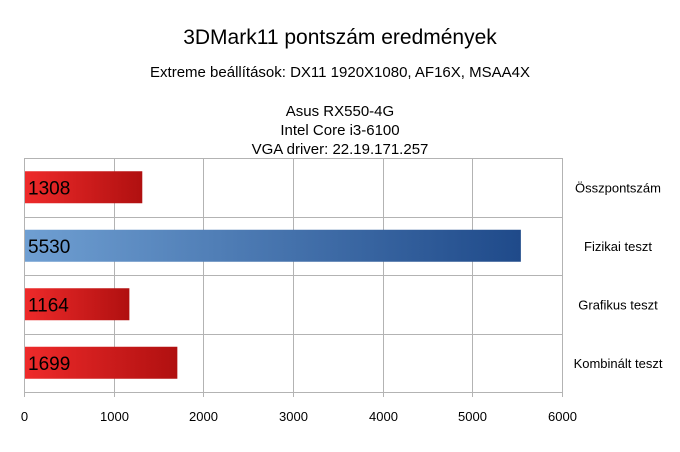  What do you see at coordinates (340, 149) in the screenshot?
I see `info-line-driver: VGA driver: 22.19.171.257` at bounding box center [340, 149].